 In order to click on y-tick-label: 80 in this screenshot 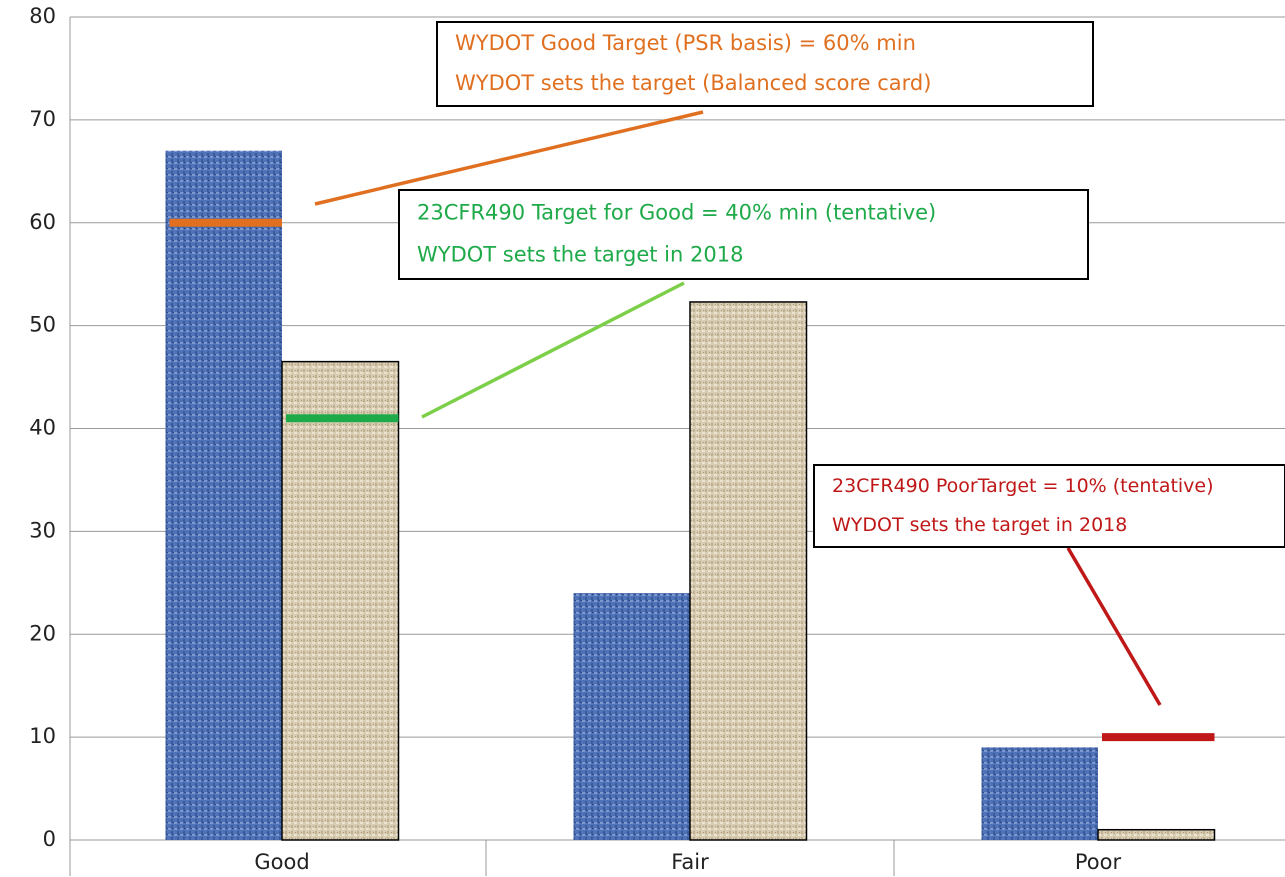, I will do `click(42, 16)`.